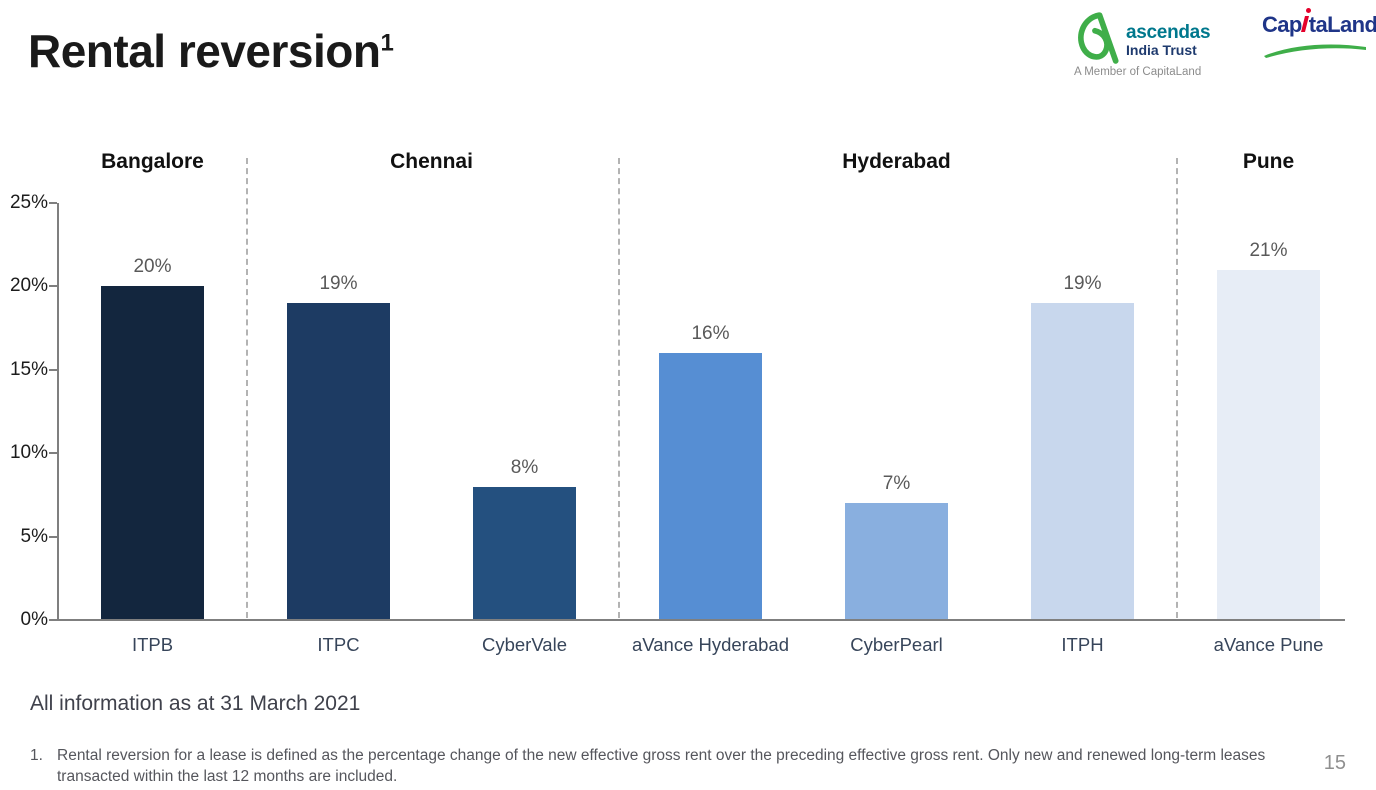 This screenshot has height=790, width=1376. I want to click on y-axis-label-15-: 15%, so click(28, 369).